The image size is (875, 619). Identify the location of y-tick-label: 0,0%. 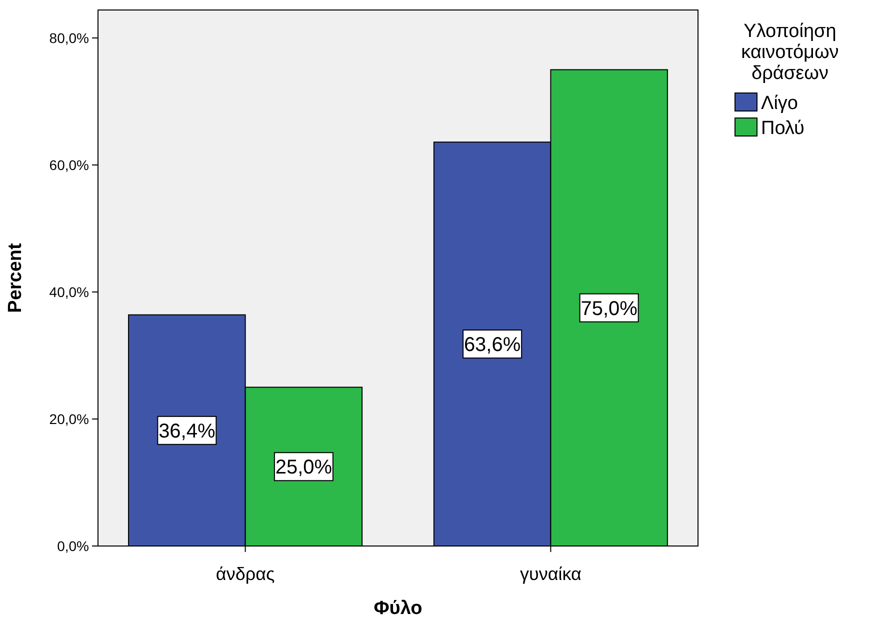
(73, 546).